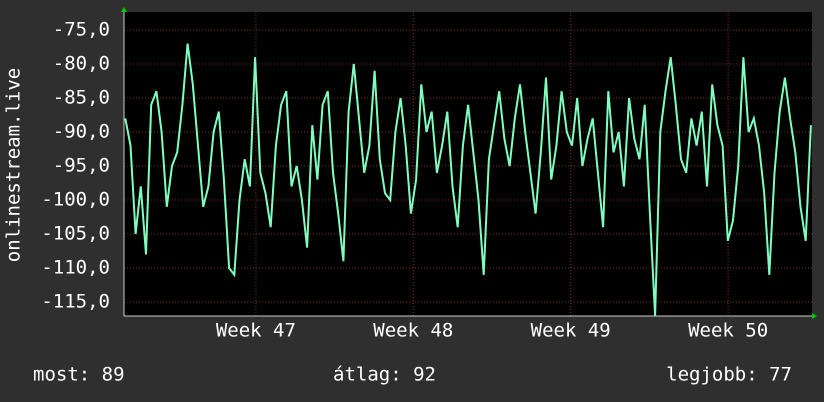 The width and height of the screenshot is (824, 402). Describe the element at coordinates (79, 375) in the screenshot. I see `footer-current: most: 89` at that location.